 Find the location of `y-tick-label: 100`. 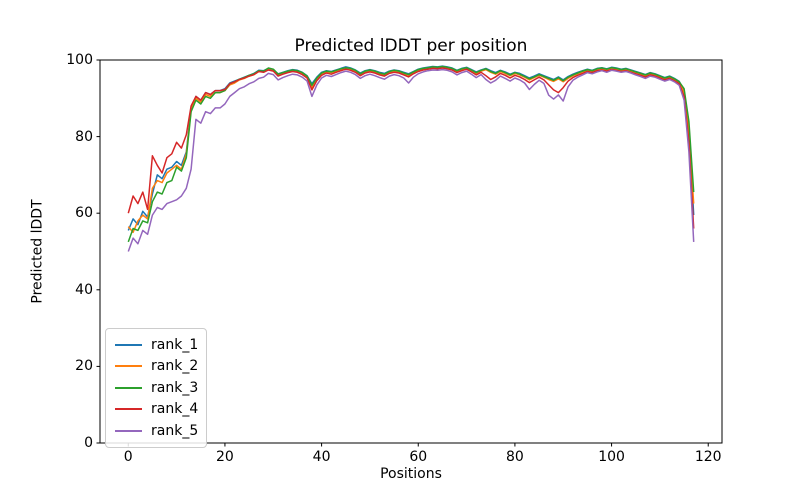

y-tick-label: 100 is located at coordinates (79, 60).